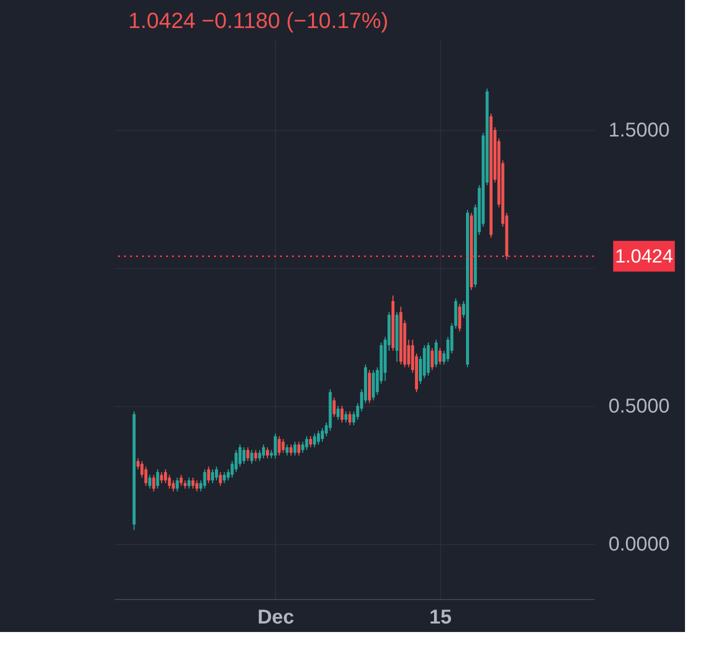 The height and width of the screenshot is (650, 720). Describe the element at coordinates (639, 406) in the screenshot. I see `y-tick-label: 0.5000` at that location.